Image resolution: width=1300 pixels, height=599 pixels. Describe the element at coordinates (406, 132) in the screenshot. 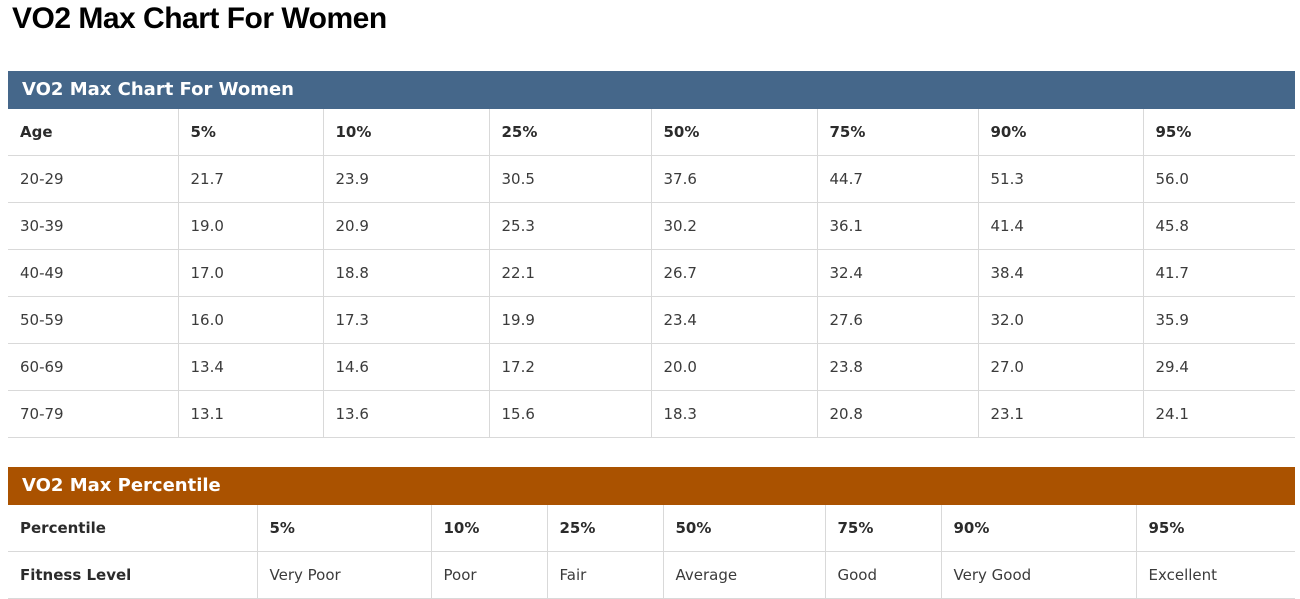

I see `column-header-10pct: 10%` at that location.